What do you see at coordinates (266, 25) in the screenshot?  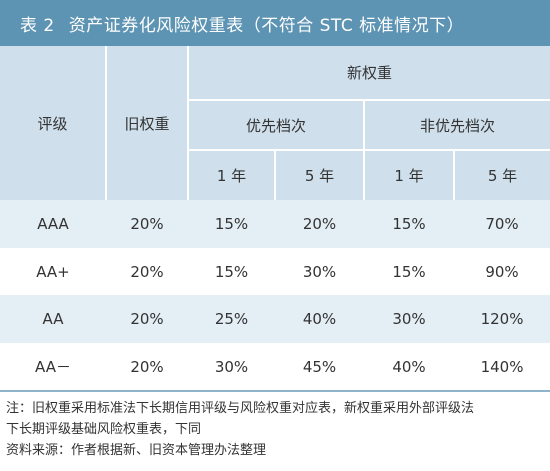 I see `table-caption: 资产证券化风险权重表（不符合 STC 标准情况下）` at bounding box center [266, 25].